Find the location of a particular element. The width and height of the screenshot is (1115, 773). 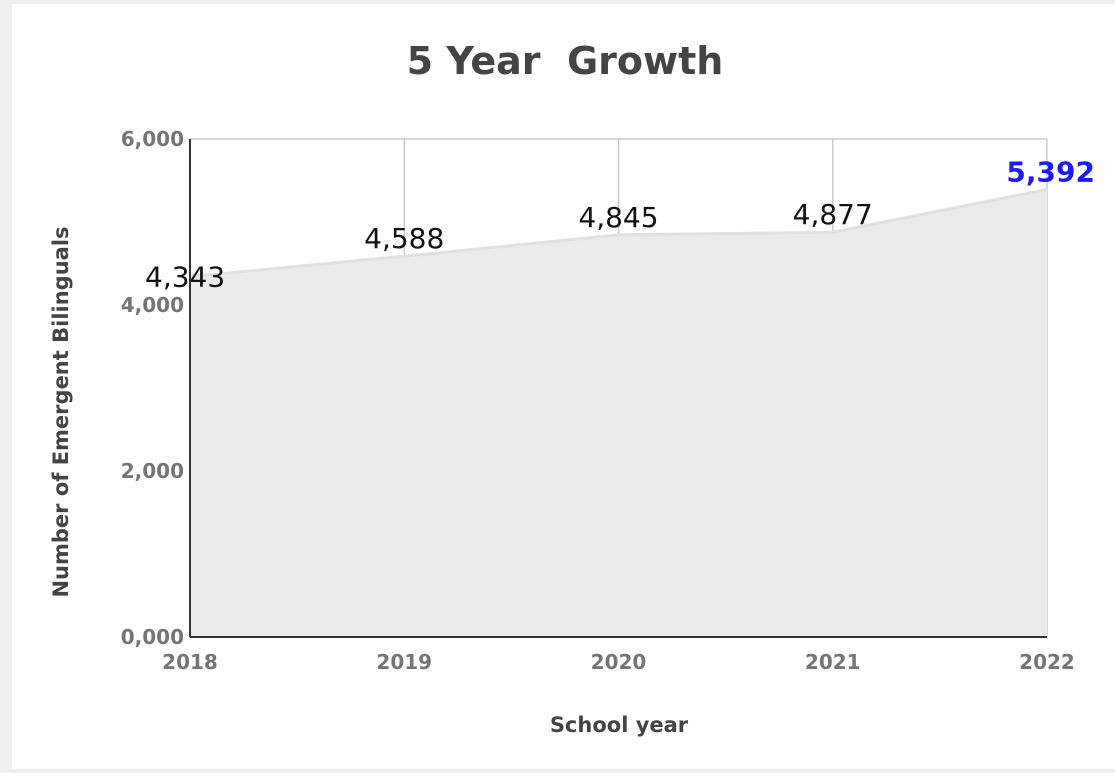

y-axis-title: Number of Emergent Bilinguals is located at coordinates (61, 411).